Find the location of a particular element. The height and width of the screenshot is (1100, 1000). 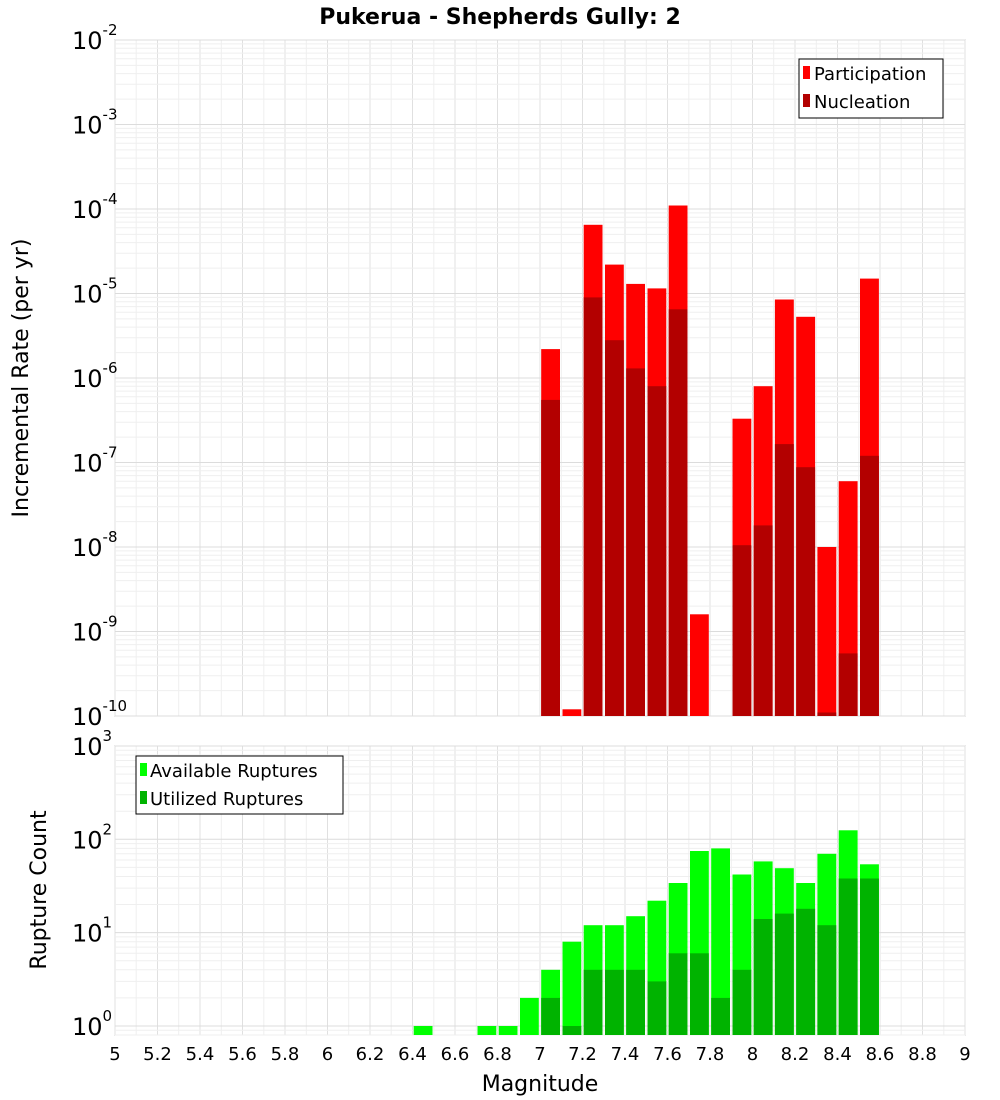

count-bars is located at coordinates (646, 932).